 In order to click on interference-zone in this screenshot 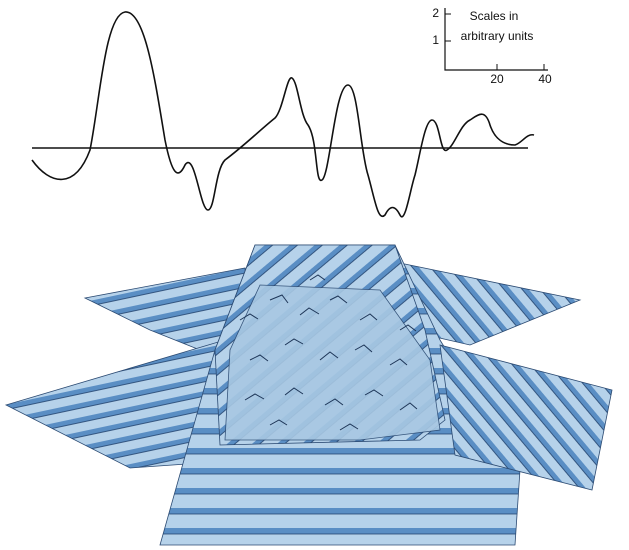, I will do `click(332, 362)`.